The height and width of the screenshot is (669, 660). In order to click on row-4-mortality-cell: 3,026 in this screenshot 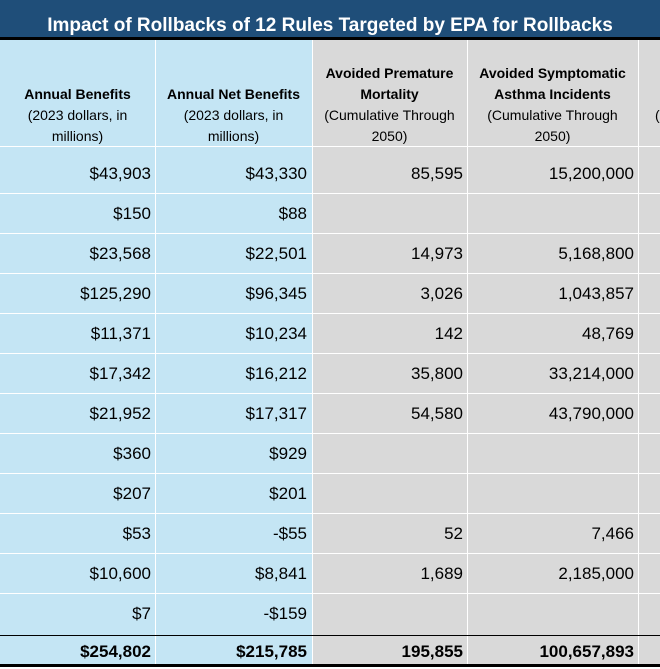, I will do `click(441, 293)`.